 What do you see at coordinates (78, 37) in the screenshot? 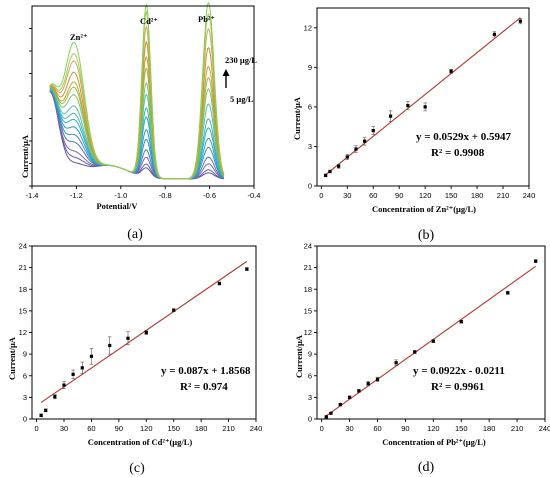
I see `zn-peak-label: Zn²⁺` at bounding box center [78, 37].